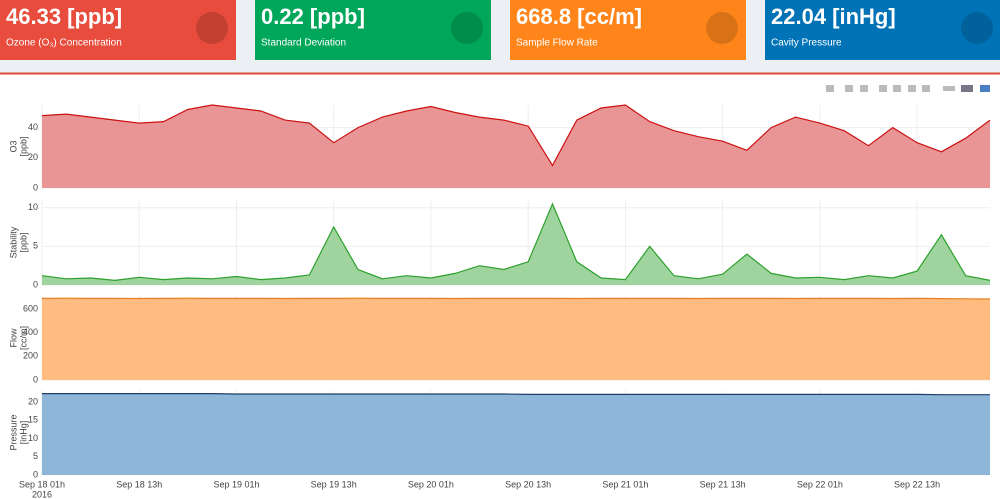  Describe the element at coordinates (313, 16) in the screenshot. I see `card-value: 0.22 [ppb]` at that location.